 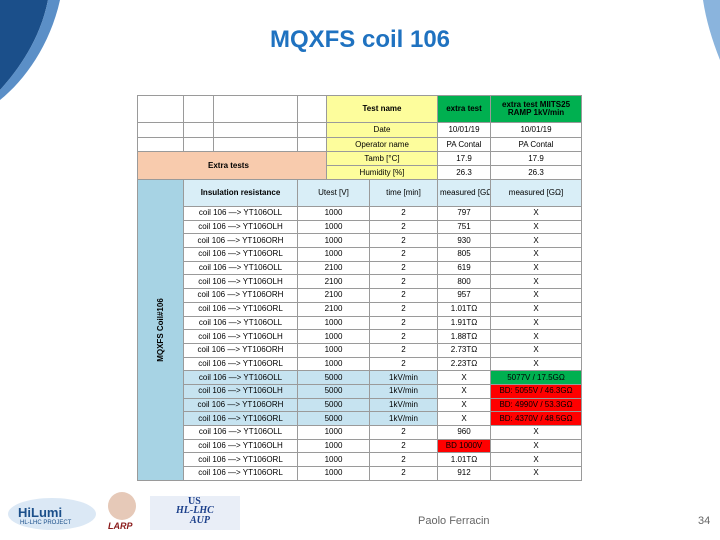 I want to click on table-row: Operator name PA Contal PA Contal, so click(x=360, y=144).